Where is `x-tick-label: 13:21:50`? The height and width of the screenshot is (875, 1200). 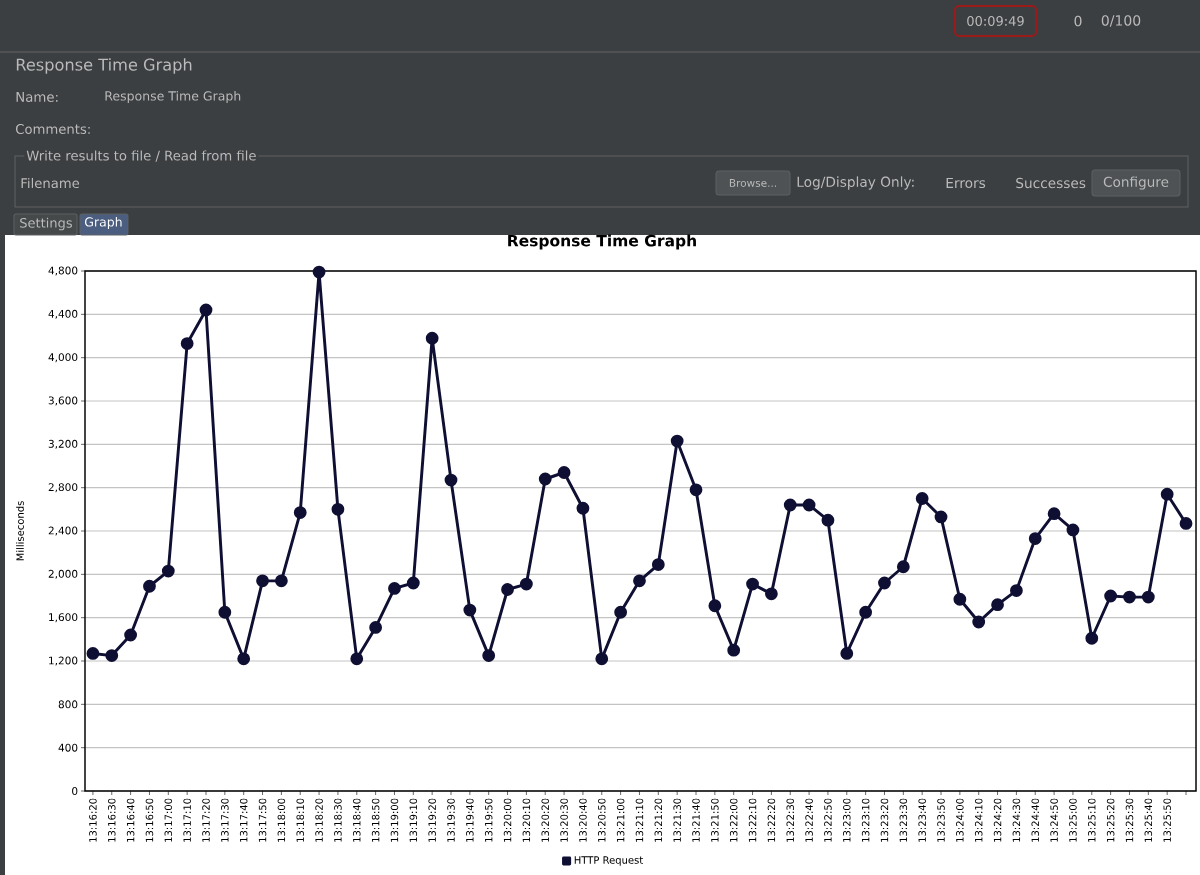 x-tick-label: 13:21:50 is located at coordinates (715, 820).